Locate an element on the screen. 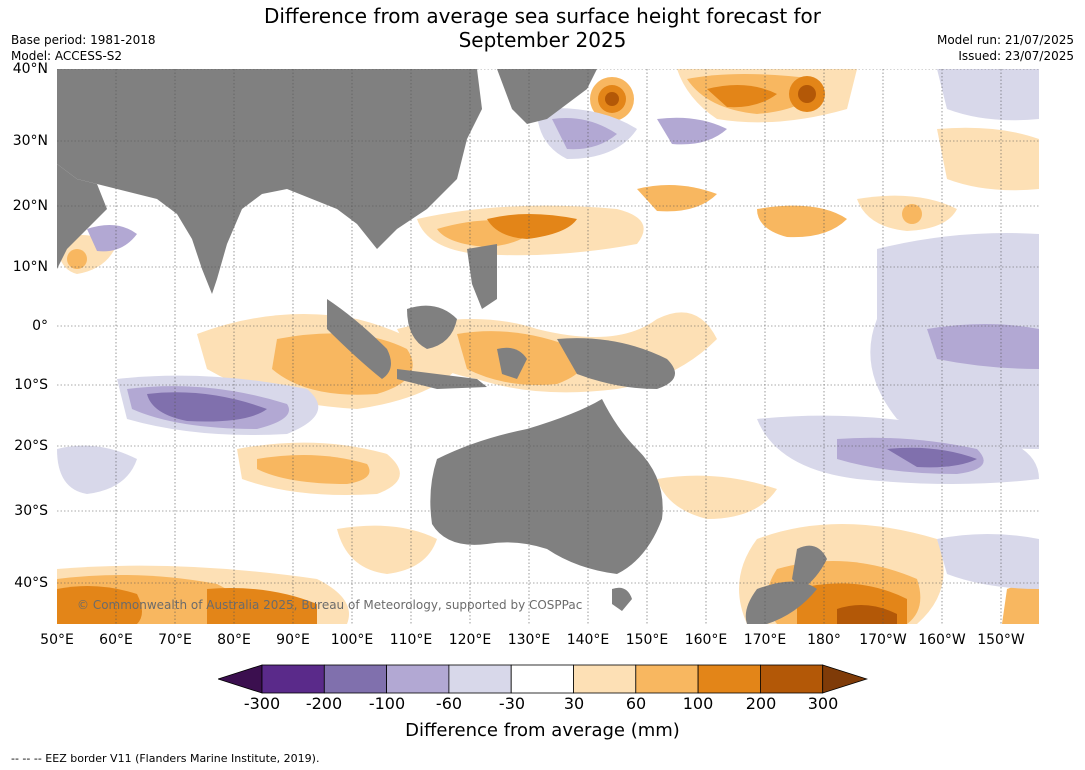 This screenshot has height=770, width=1085. lon-label-160e: 160°E is located at coordinates (706, 640).